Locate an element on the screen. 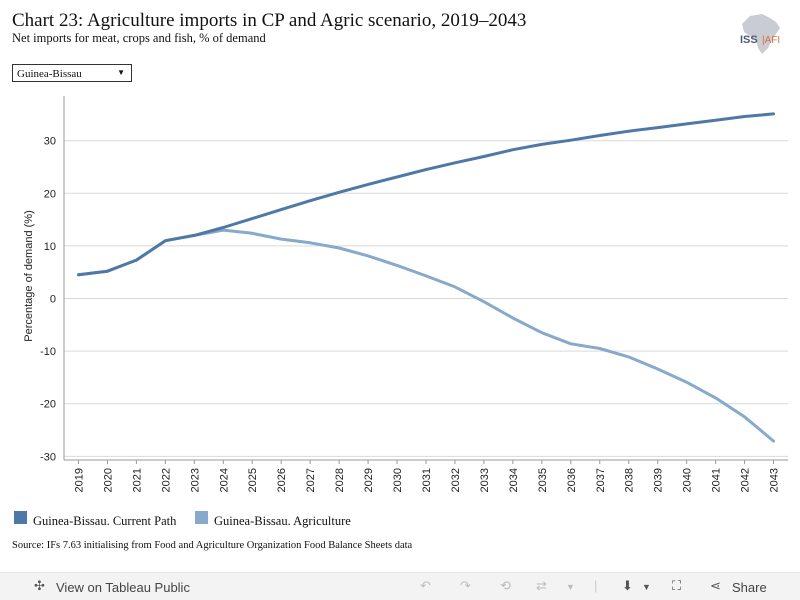  country-filter-value: Guinea-Bissau is located at coordinates (49, 74).